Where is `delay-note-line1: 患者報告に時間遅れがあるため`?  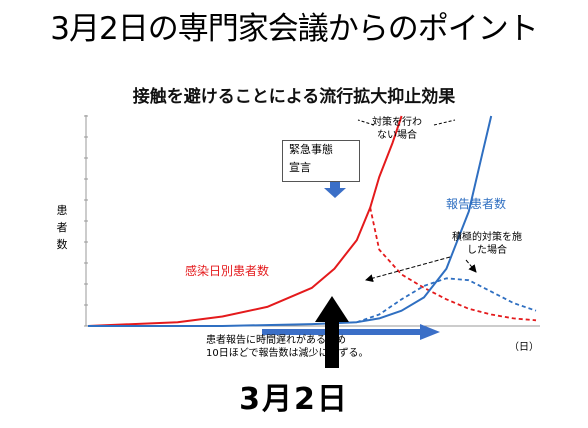
delay-note-line1: 患者報告に時間遅れがあるため is located at coordinates (276, 340).